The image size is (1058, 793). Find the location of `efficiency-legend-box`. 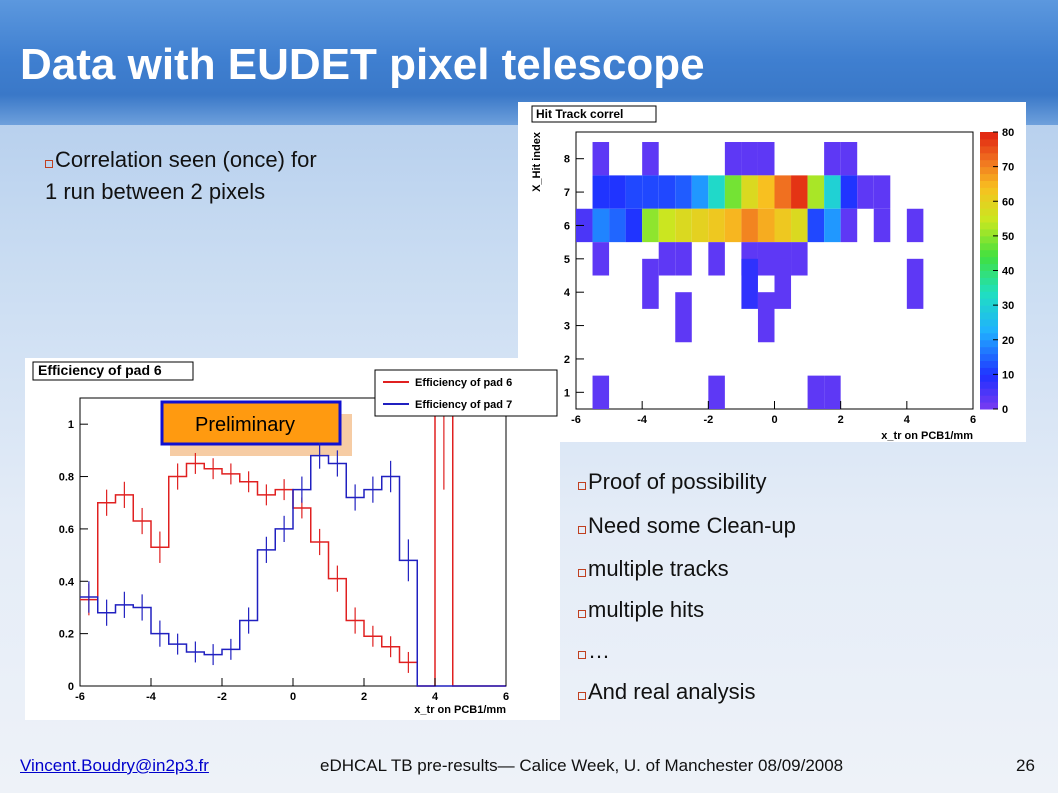

efficiency-legend-box is located at coordinates (466, 393).